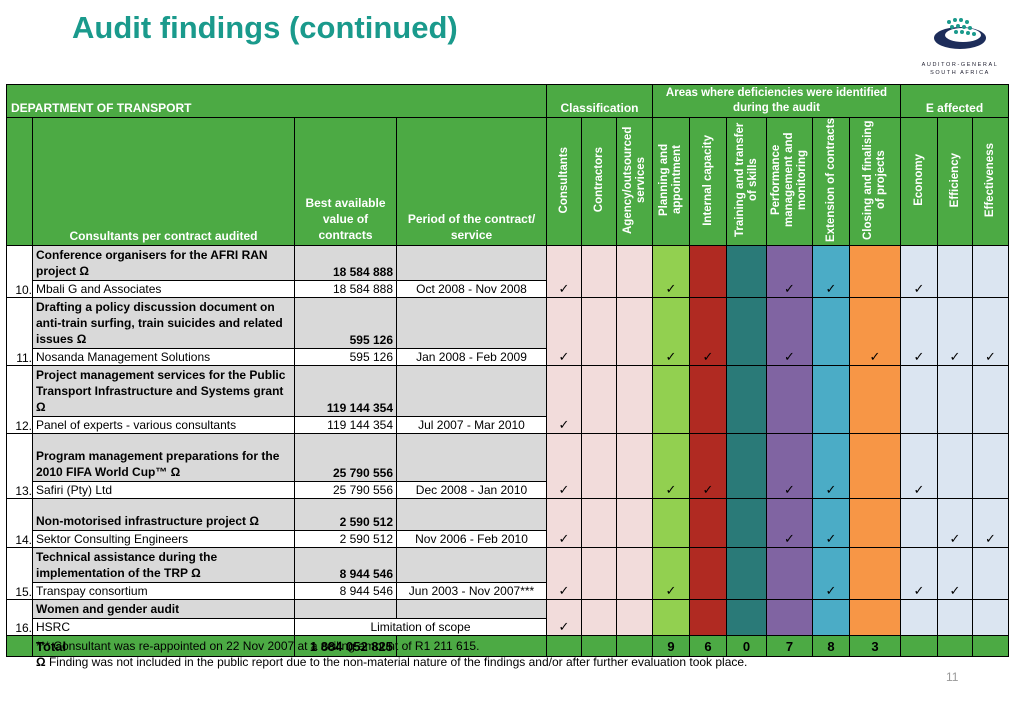  I want to click on project-value: 8 944 546, so click(345, 565).